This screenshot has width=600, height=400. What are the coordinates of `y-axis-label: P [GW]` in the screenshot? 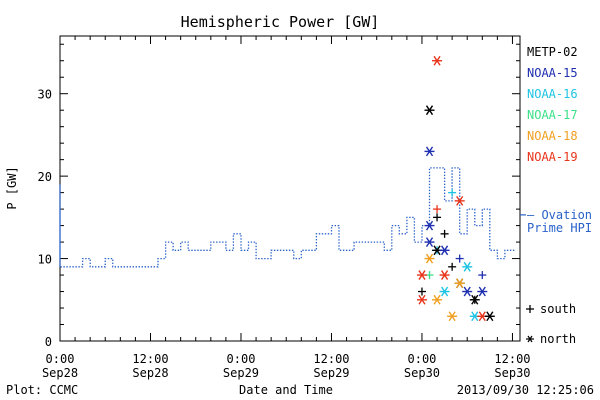 It's located at (12, 187).